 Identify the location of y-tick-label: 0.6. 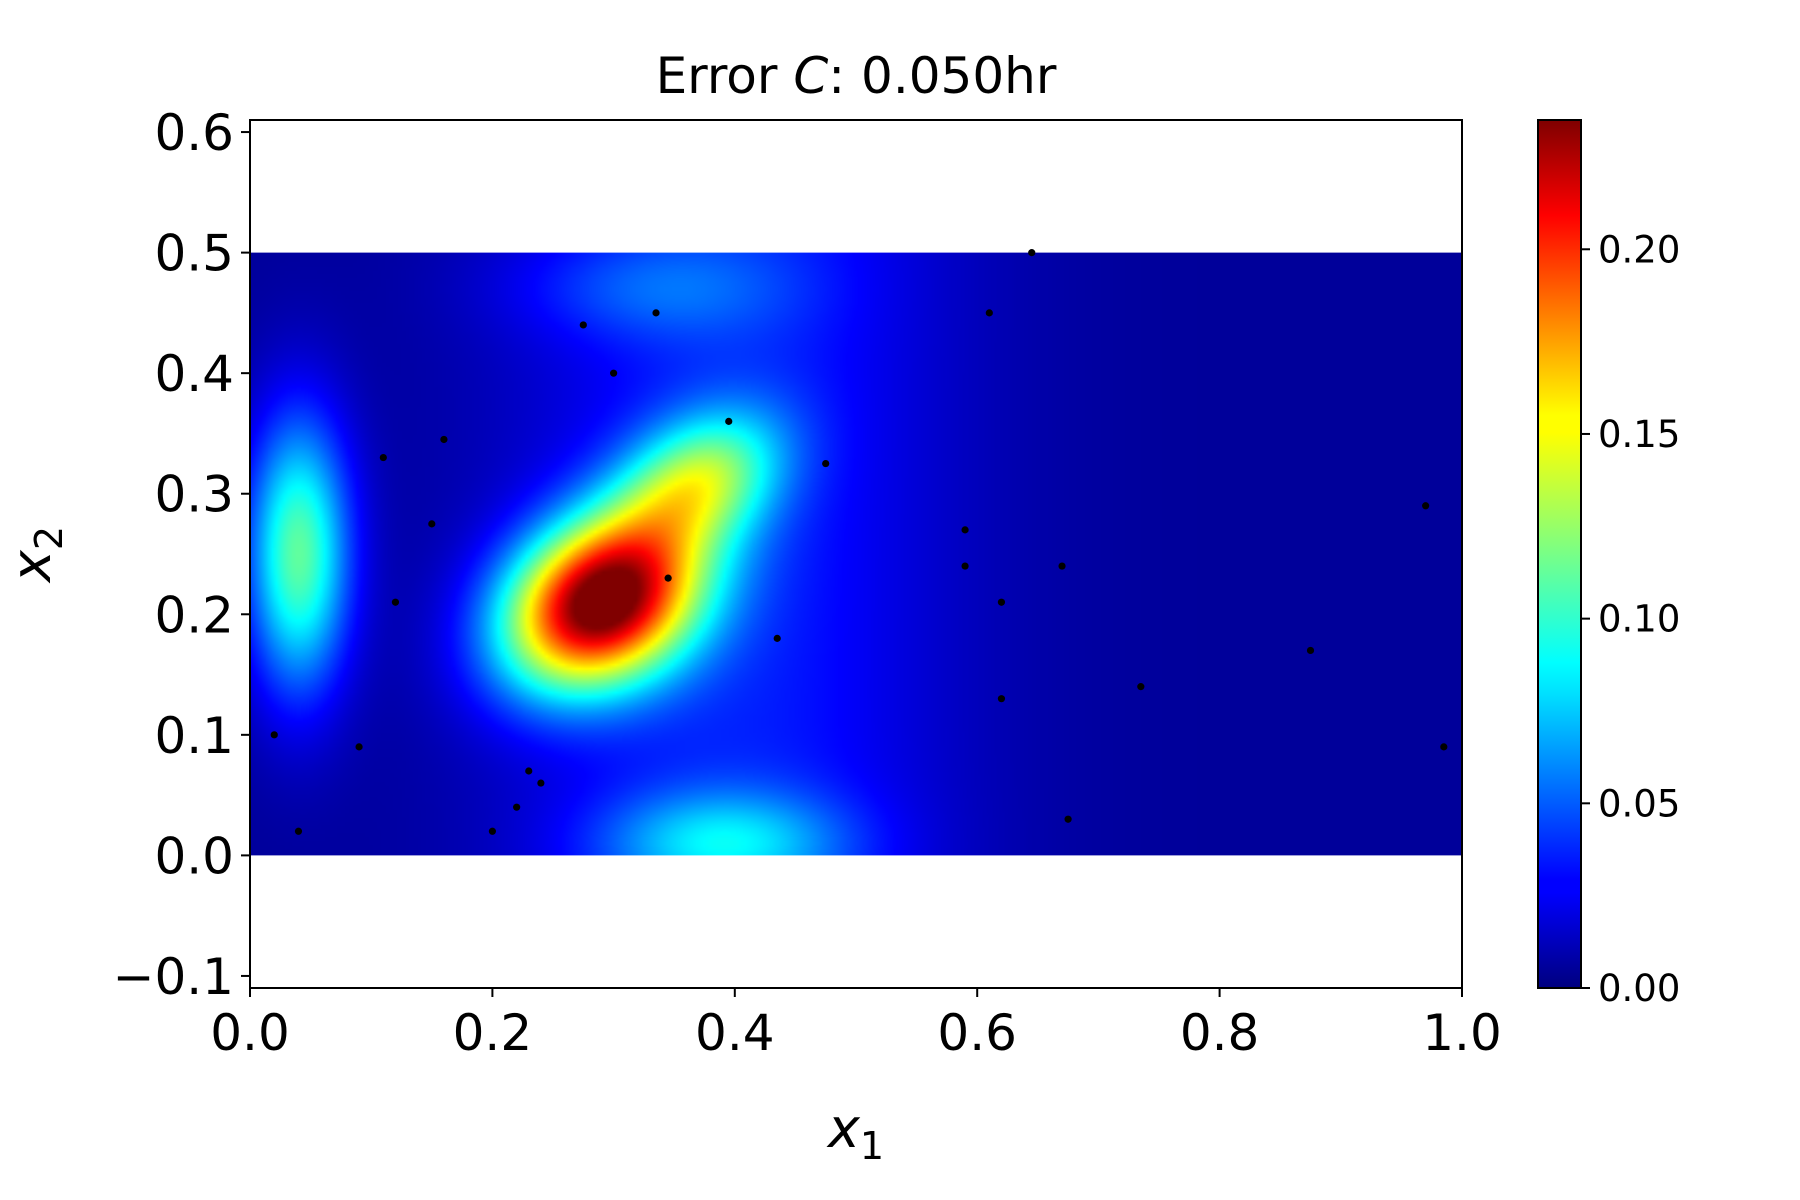
(194, 133).